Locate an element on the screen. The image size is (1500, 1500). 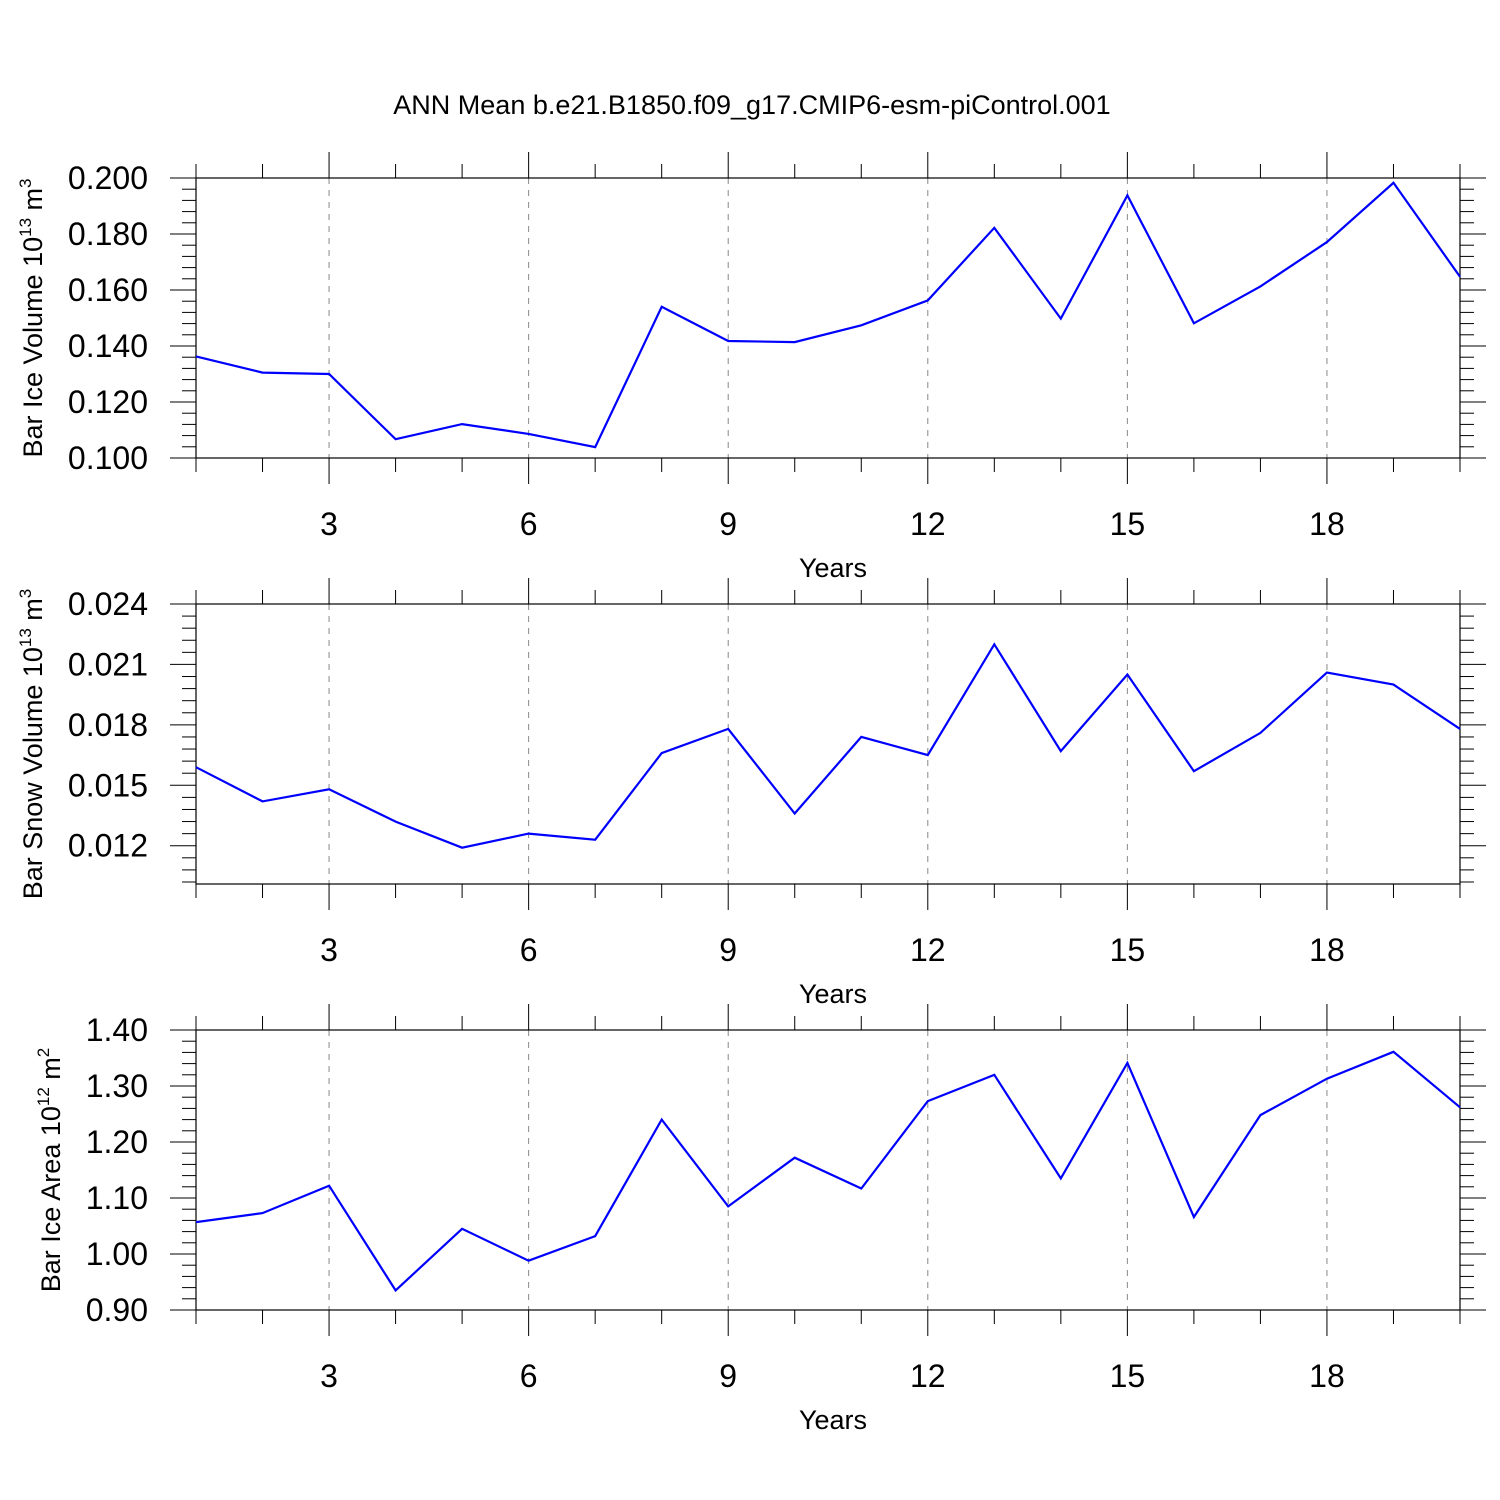
y-axis-label: Bar Ice Volume 1013 m3 is located at coordinates (32, 317).